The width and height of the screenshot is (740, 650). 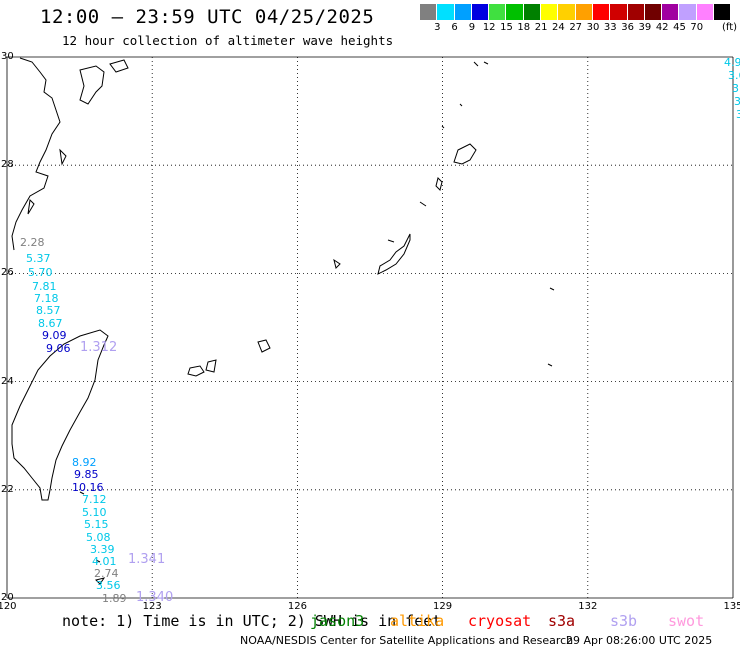 I want to click on color-scale-tick: 36, so click(x=627, y=27).